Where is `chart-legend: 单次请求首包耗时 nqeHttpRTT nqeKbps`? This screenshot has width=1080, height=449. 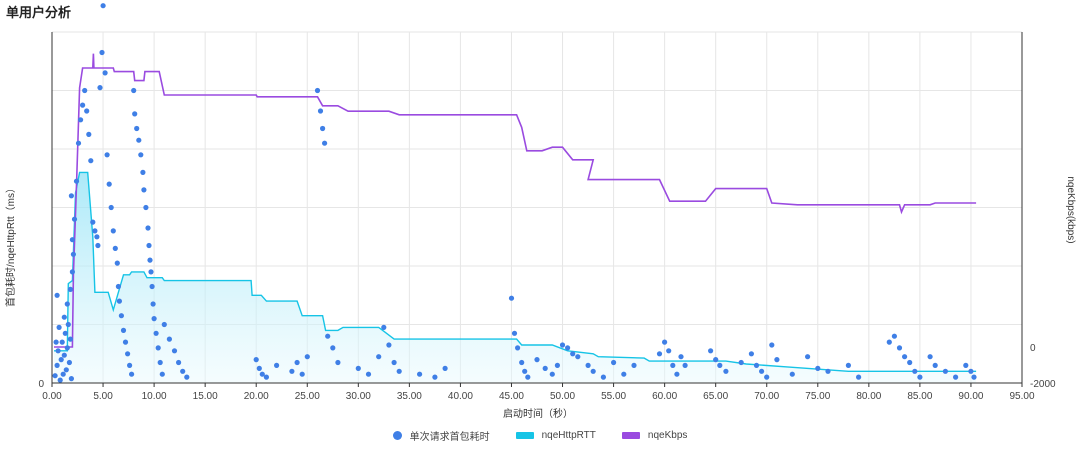 chart-legend: 单次请求首包耗时 nqeHttpRTT nqeKbps is located at coordinates (540, 435).